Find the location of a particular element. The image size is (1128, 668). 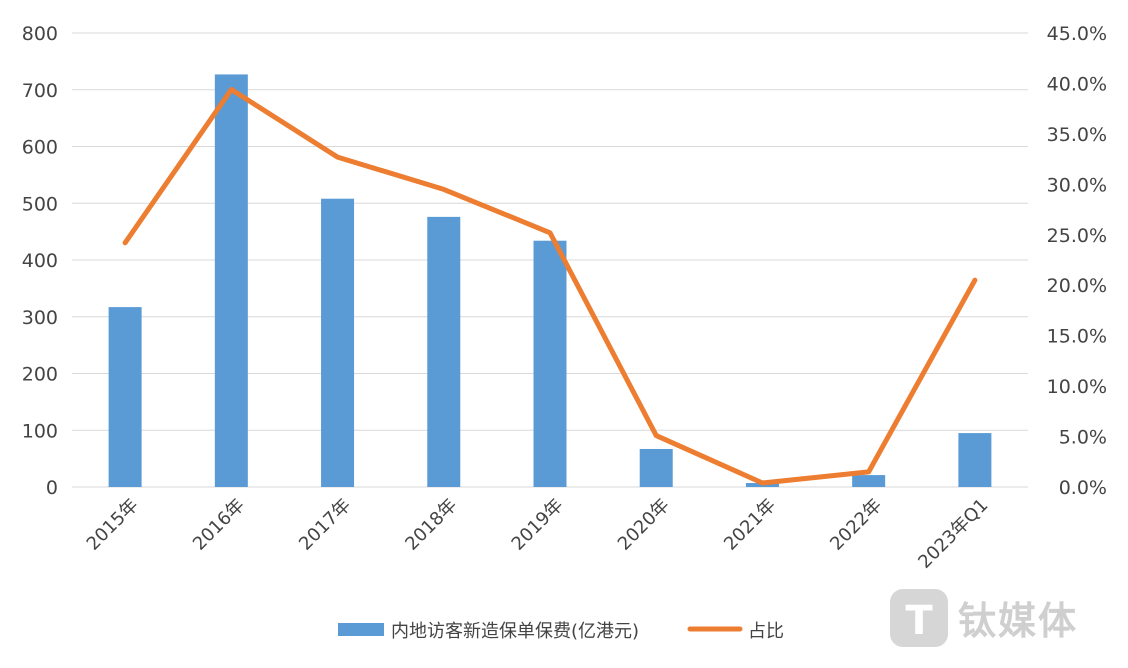

right-tick-label: 35.0% is located at coordinates (1077, 135).